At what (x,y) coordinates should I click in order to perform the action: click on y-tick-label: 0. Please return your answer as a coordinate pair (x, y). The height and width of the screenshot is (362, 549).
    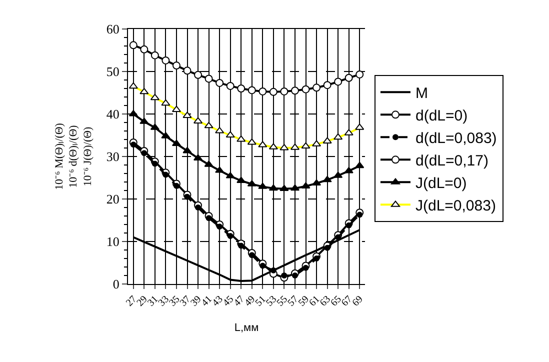
    Looking at the image, I should click on (116, 284).